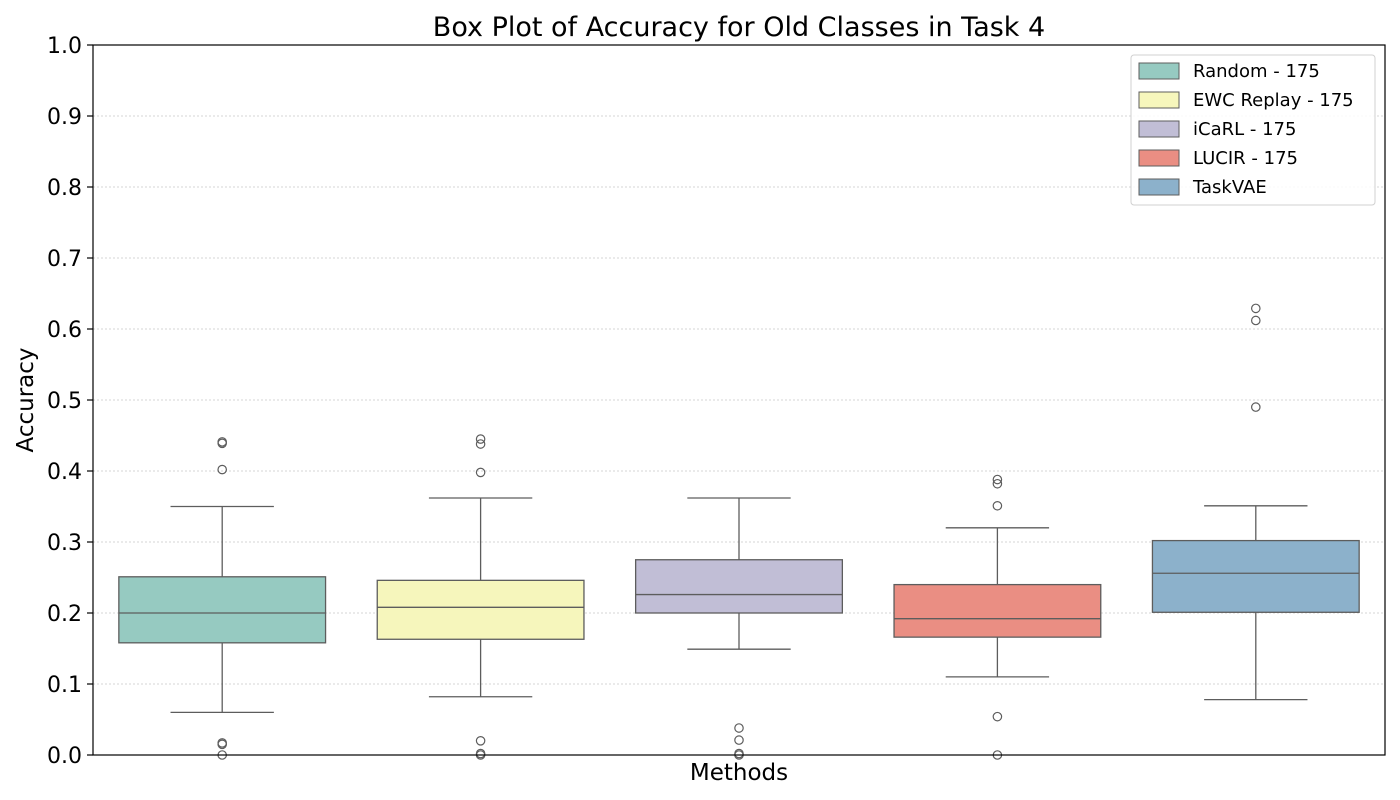 The image size is (1400, 800). I want to click on legend-label: TaskVAE, so click(1229, 187).